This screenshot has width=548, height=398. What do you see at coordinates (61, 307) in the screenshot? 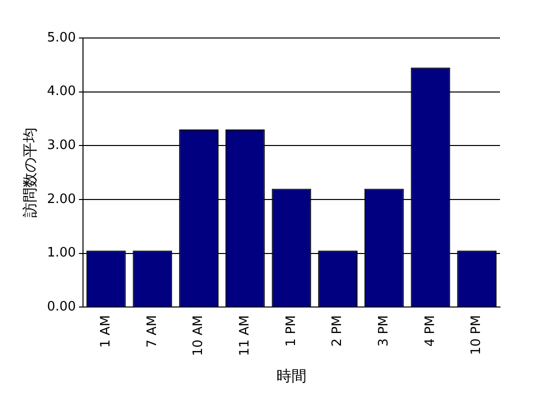
I see `y-tick-label: 0.00` at bounding box center [61, 307].